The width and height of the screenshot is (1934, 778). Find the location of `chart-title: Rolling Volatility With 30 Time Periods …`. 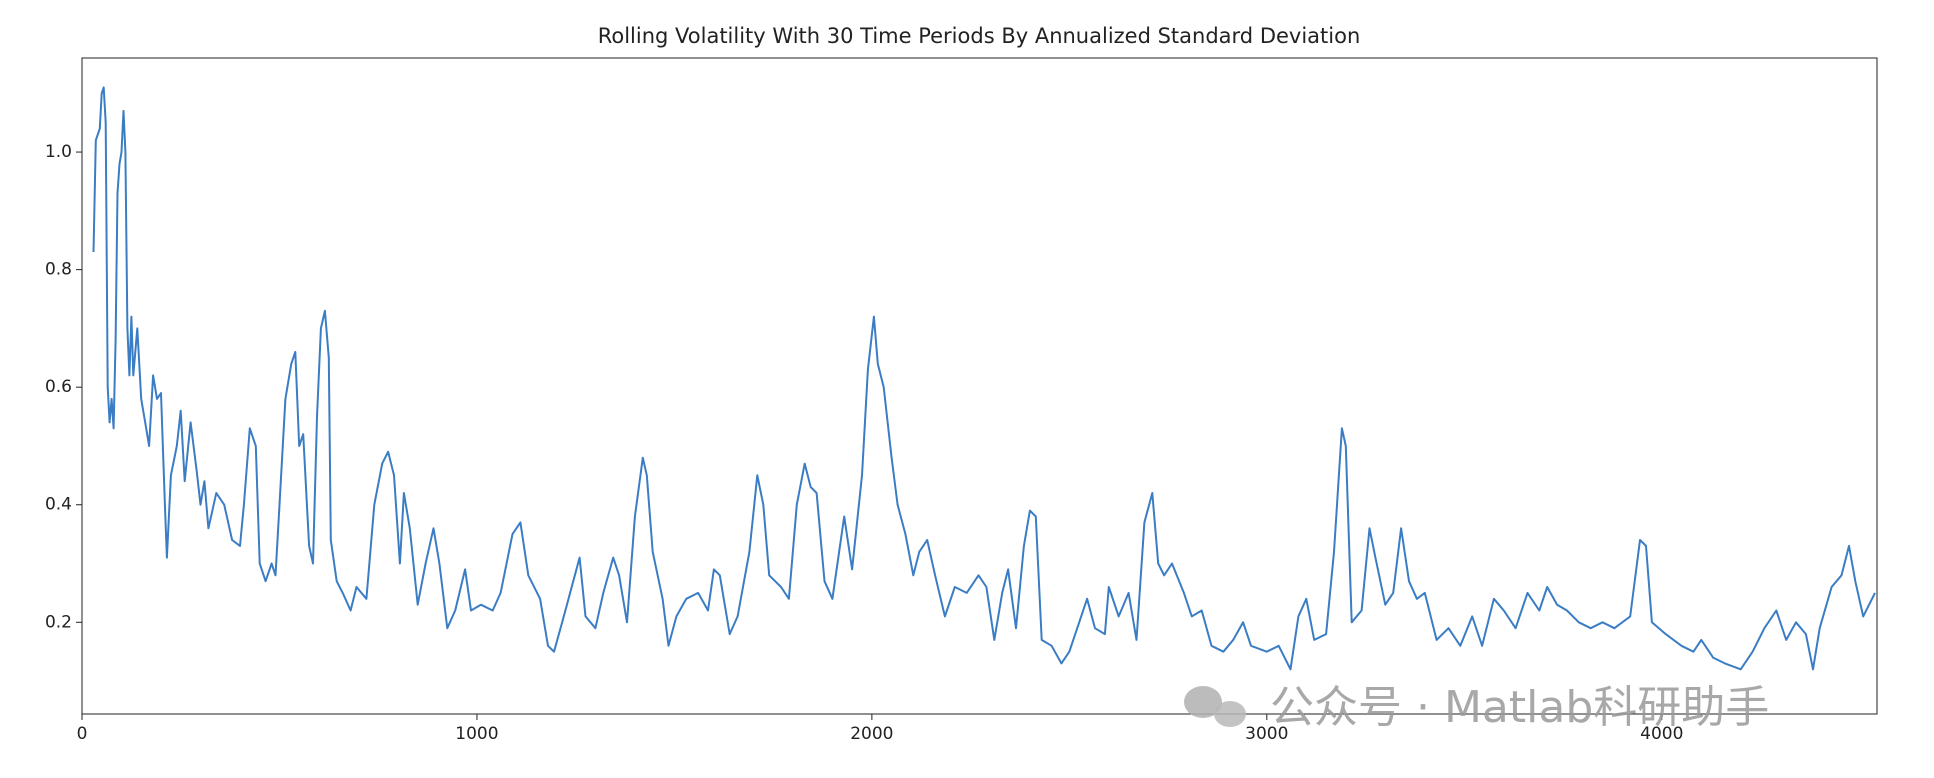

chart-title: Rolling Volatility With 30 Time Periods … is located at coordinates (979, 36).